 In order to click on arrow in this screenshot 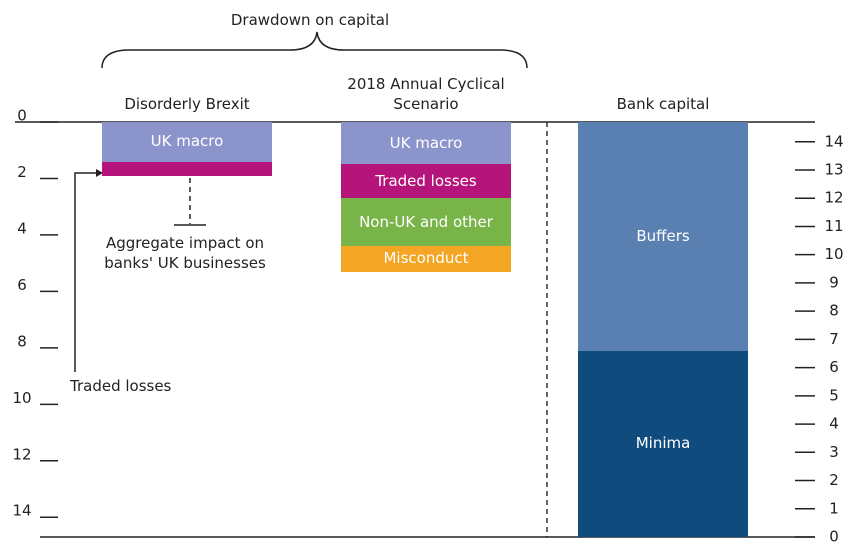, I will do `click(85, 272)`.